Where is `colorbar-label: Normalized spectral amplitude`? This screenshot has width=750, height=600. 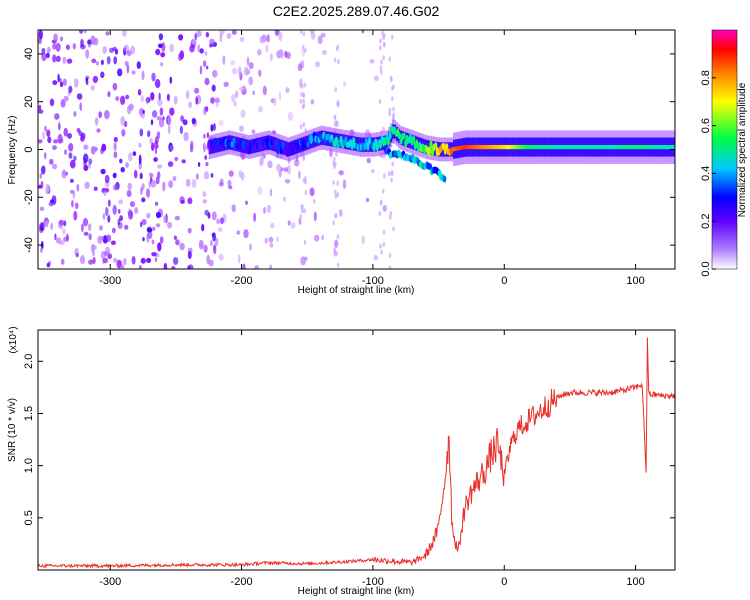 colorbar-label: Normalized spectral amplitude is located at coordinates (742, 149).